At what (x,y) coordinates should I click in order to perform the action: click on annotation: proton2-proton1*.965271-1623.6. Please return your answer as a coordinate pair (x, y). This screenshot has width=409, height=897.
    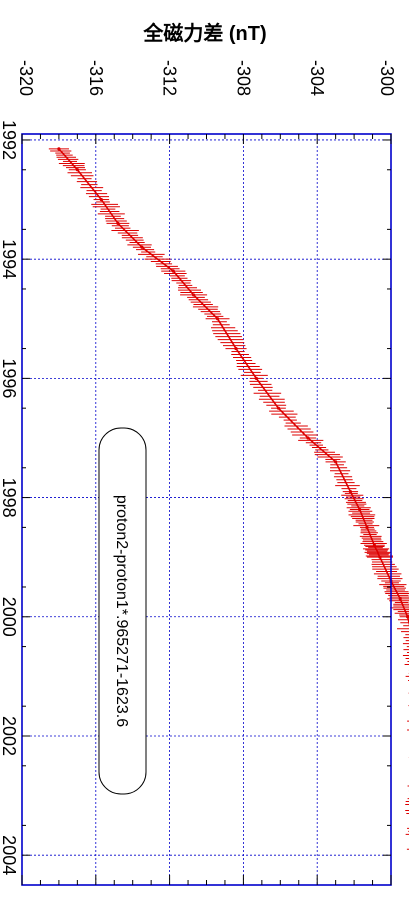
    Looking at the image, I should click on (122, 611).